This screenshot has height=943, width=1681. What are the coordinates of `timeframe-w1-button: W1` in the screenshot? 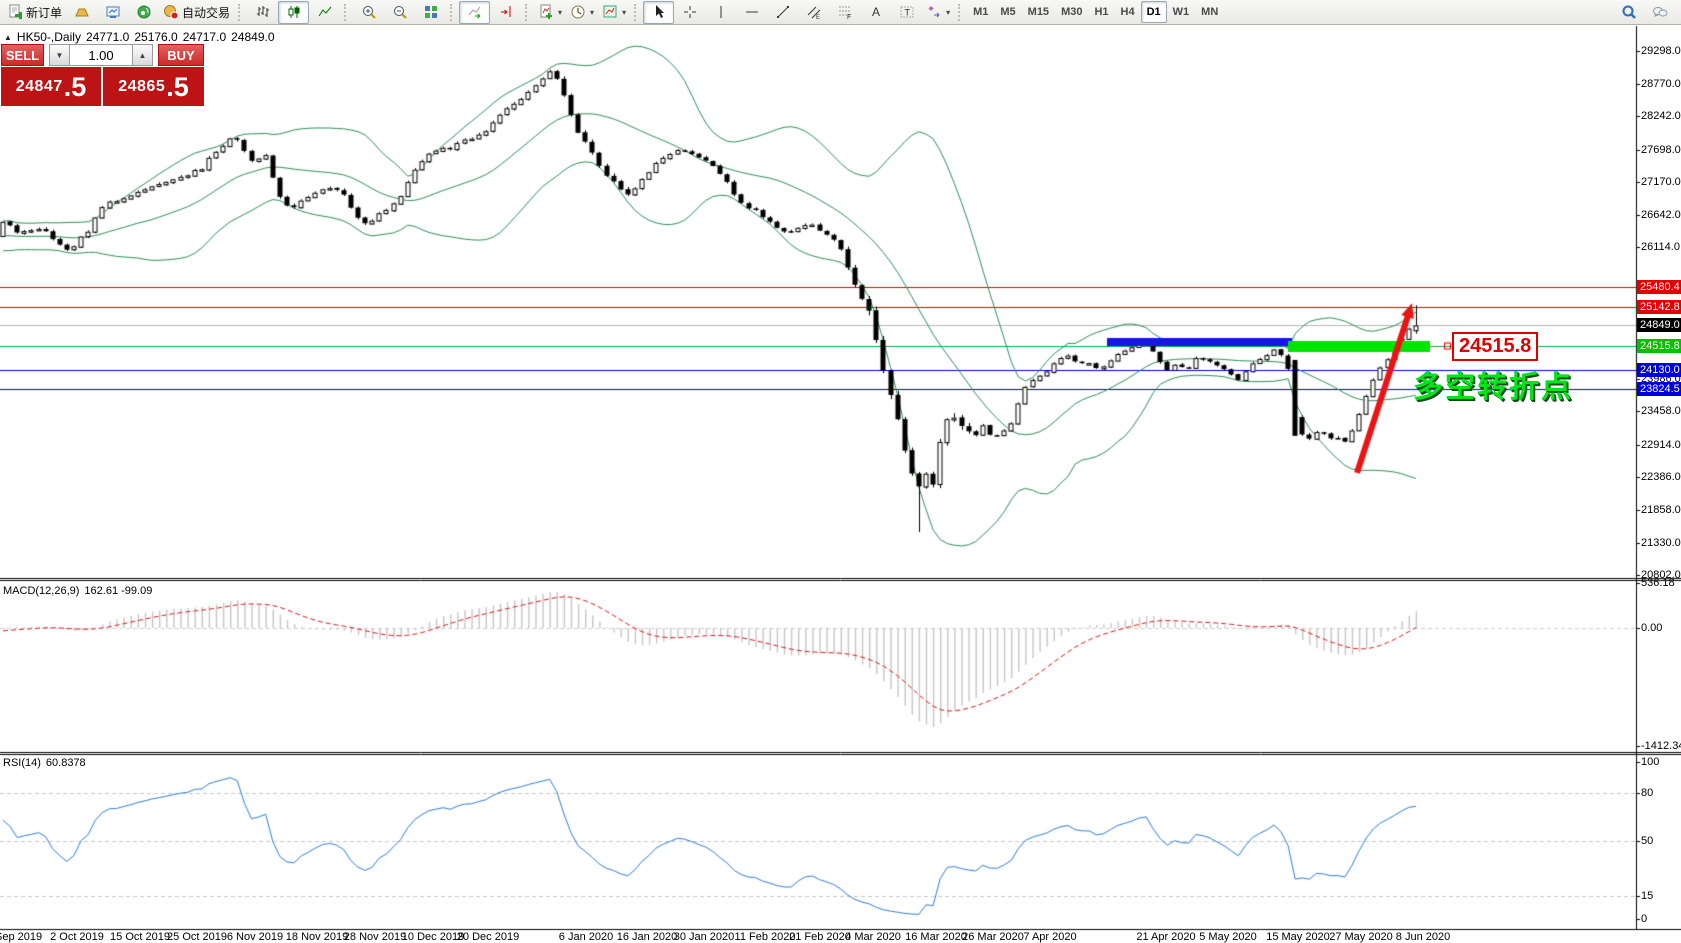 It's located at (1181, 12).